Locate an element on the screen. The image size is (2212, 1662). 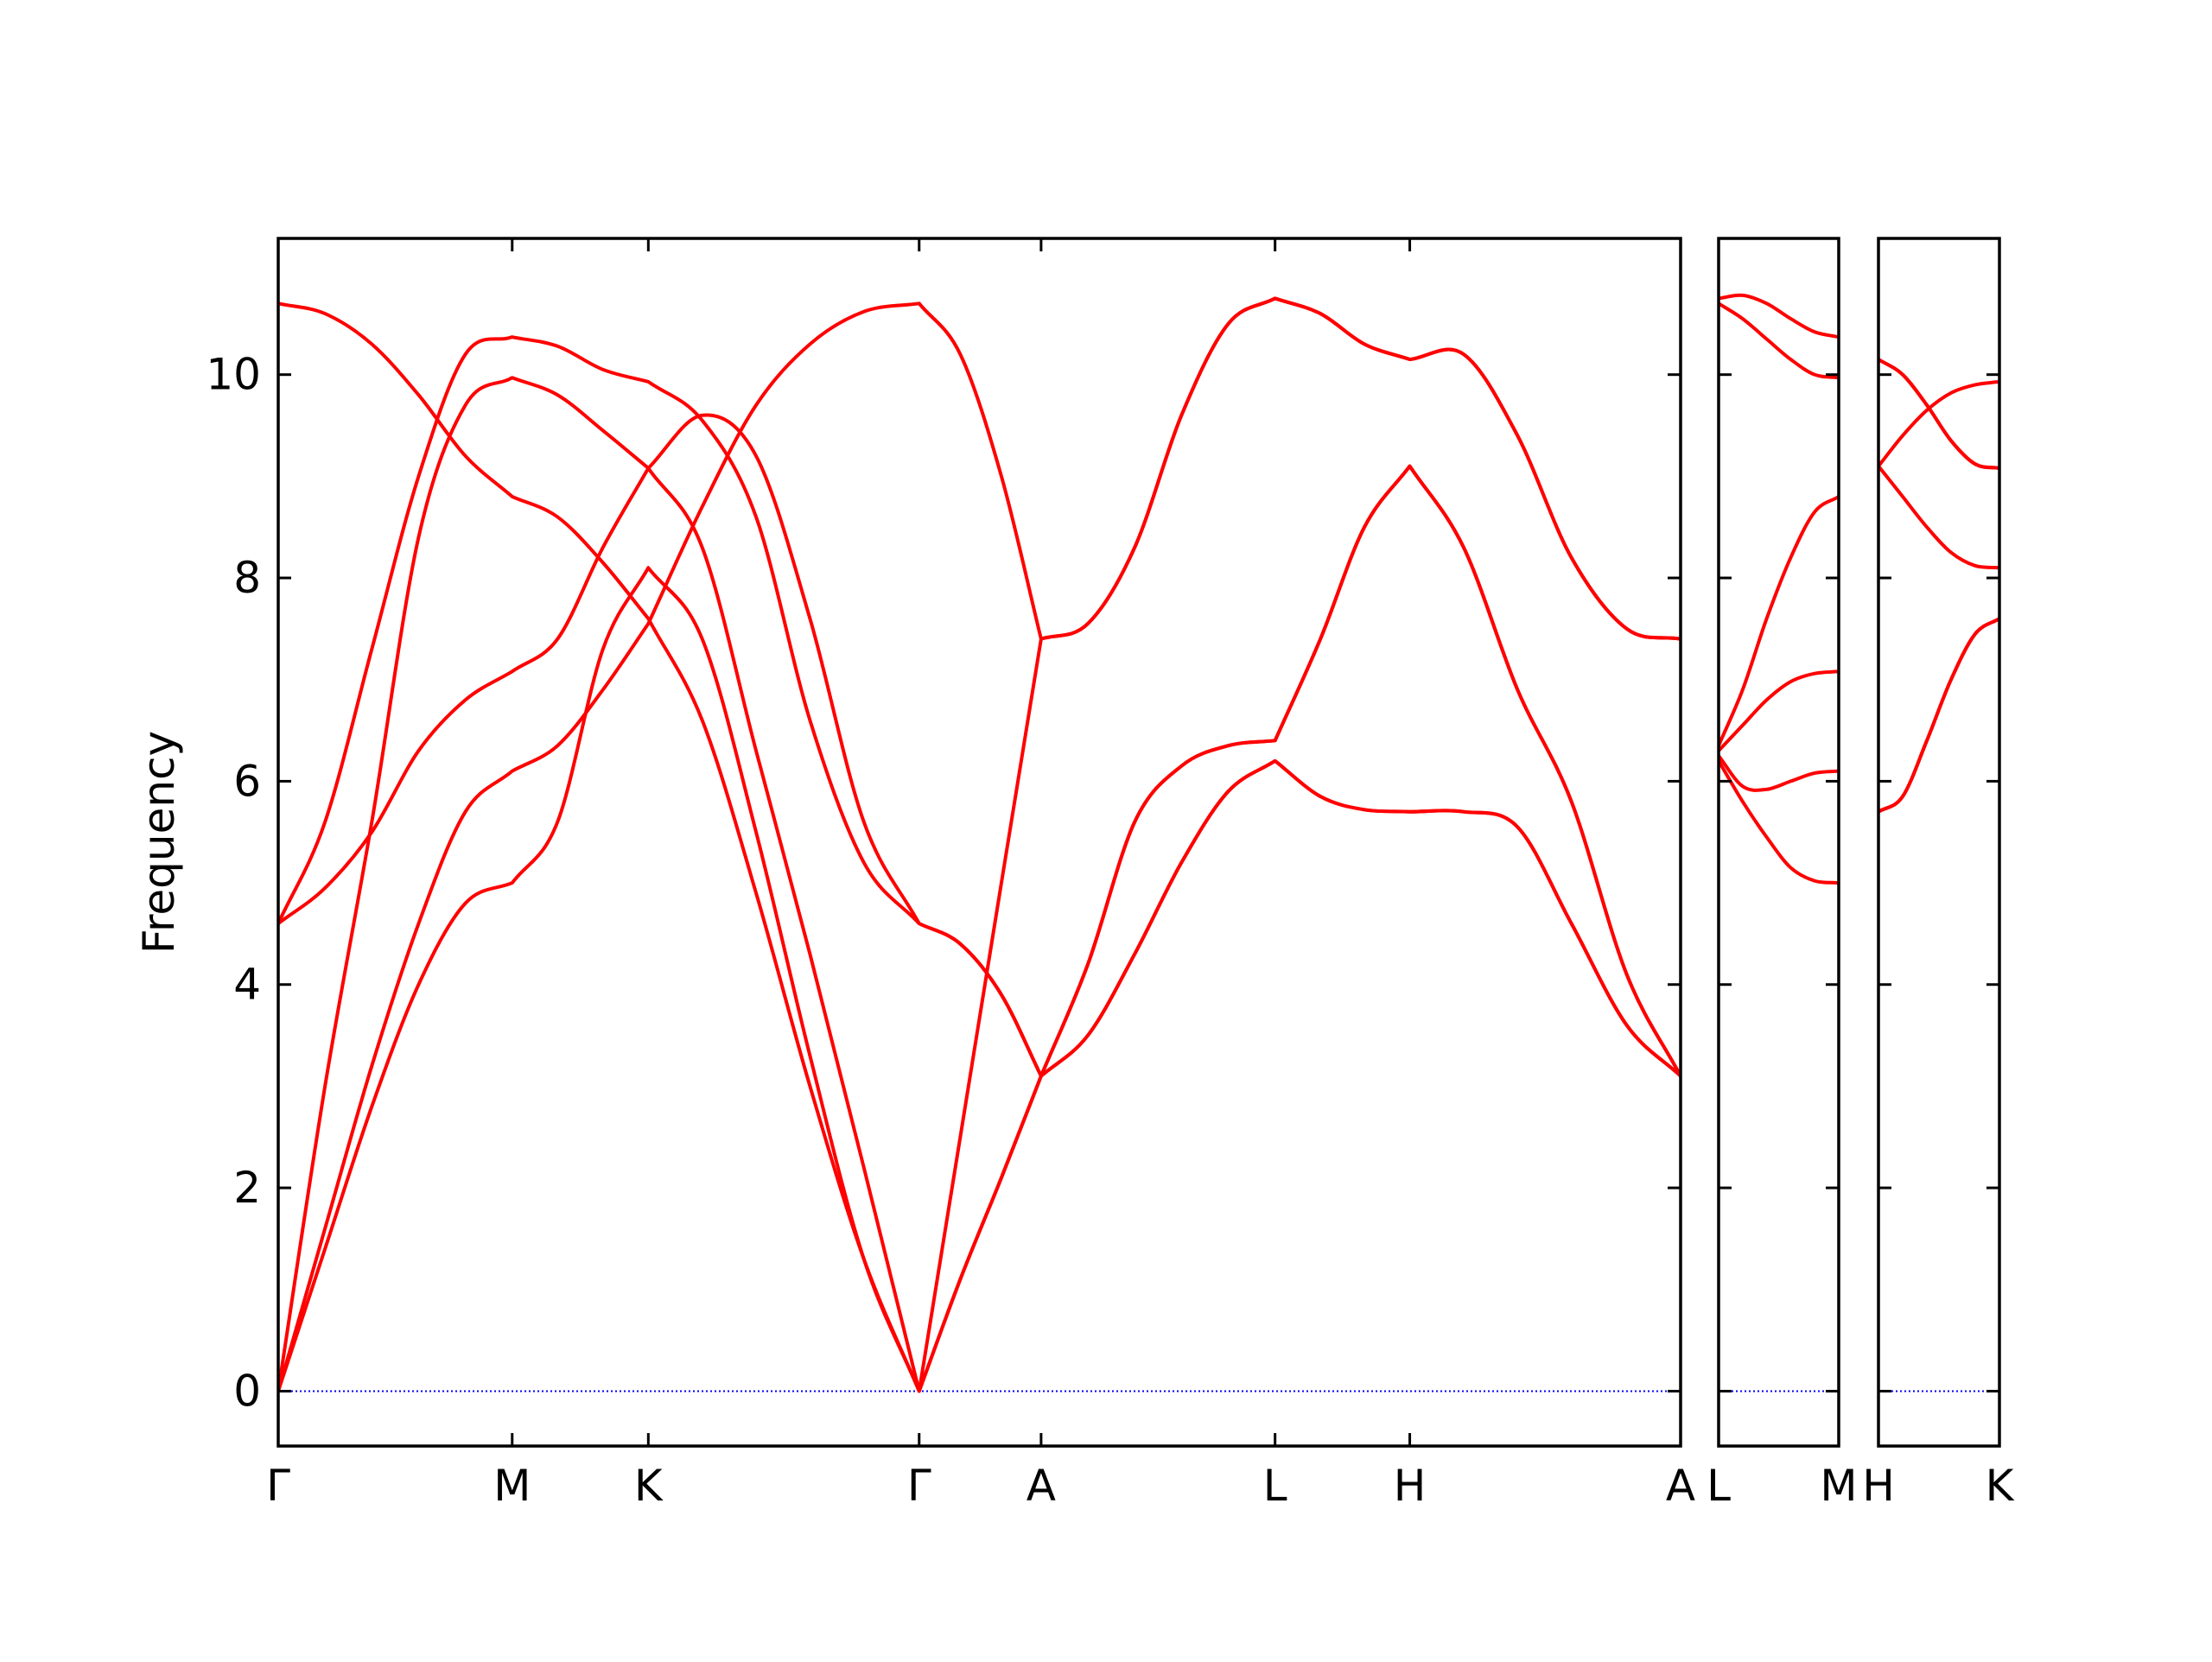
y-tick-label: 2 is located at coordinates (247, 1188).